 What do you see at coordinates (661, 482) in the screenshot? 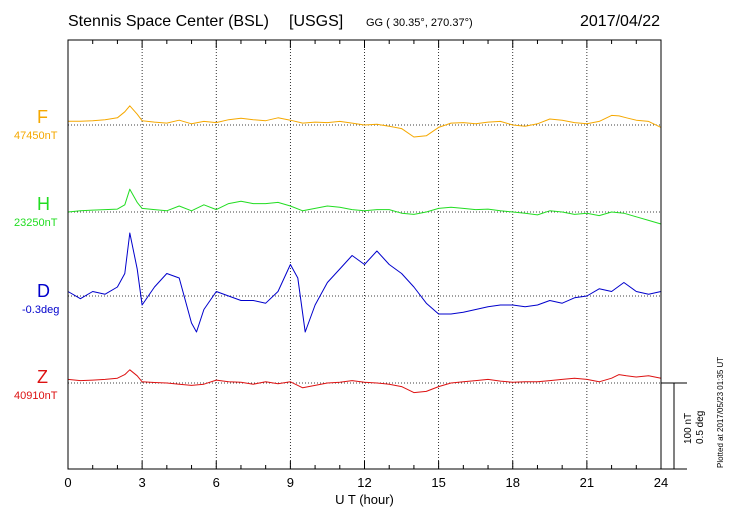
I see `x-tick-label: 24` at bounding box center [661, 482].